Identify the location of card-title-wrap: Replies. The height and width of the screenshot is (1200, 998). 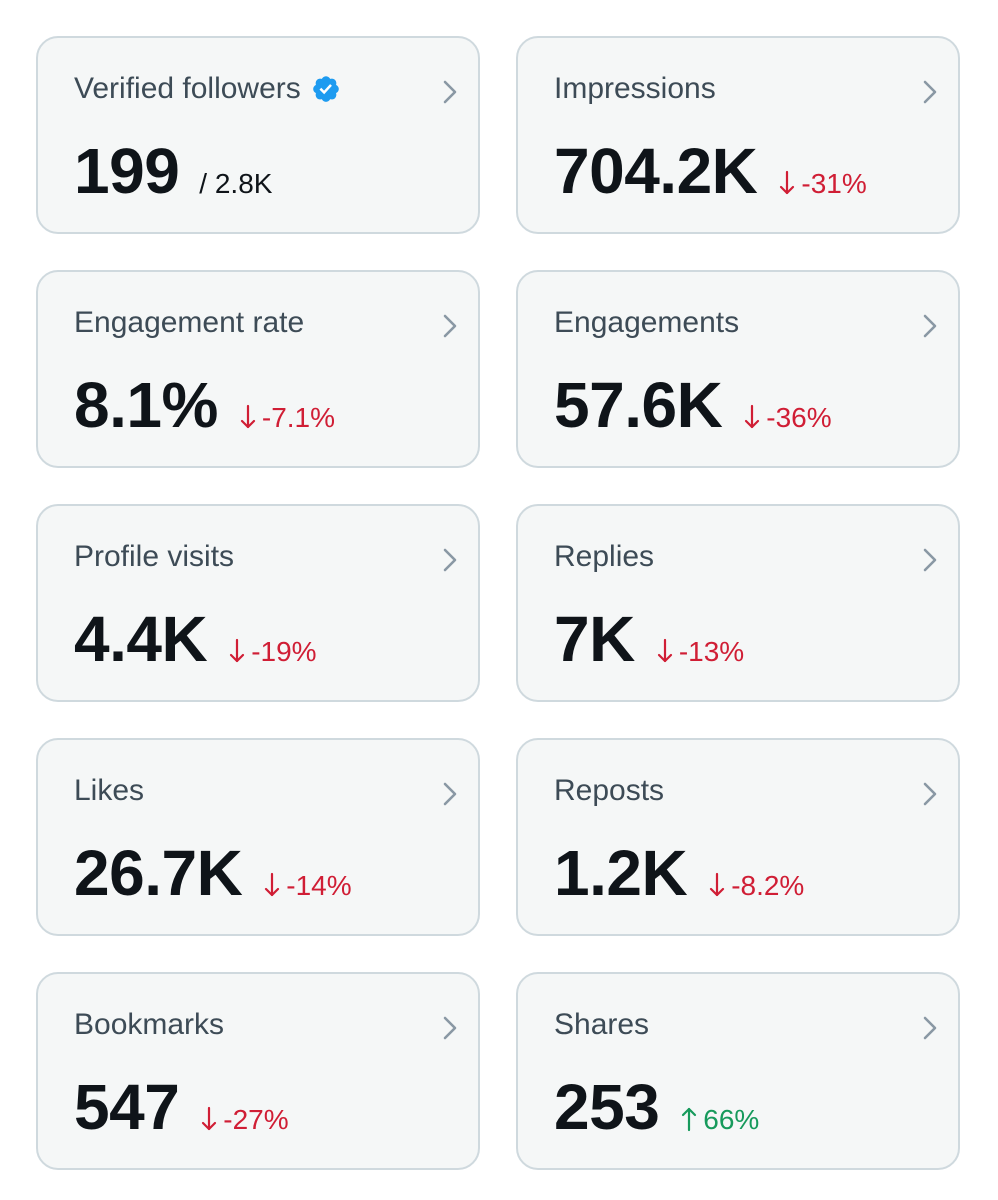
(604, 557).